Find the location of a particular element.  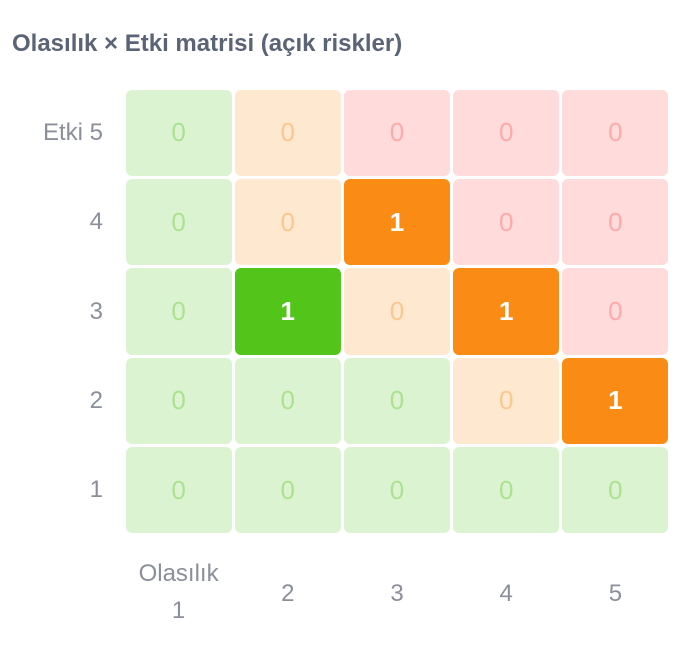

y-tick-label: Etki 5 is located at coordinates (72, 132).